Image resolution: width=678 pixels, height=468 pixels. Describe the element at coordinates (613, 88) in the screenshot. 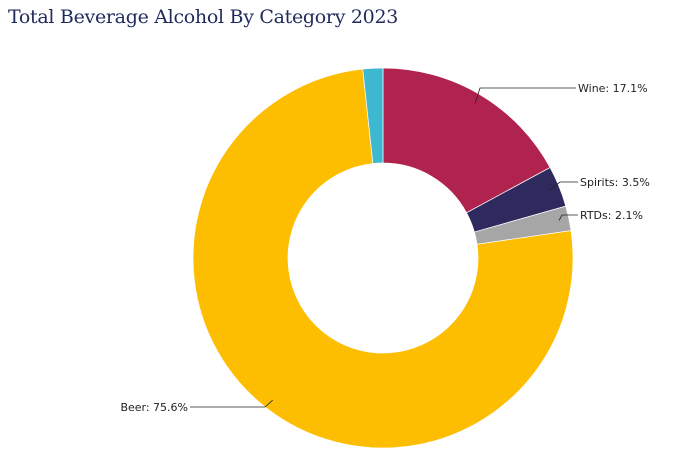

I see `data-label: Wine: 17.1%` at that location.